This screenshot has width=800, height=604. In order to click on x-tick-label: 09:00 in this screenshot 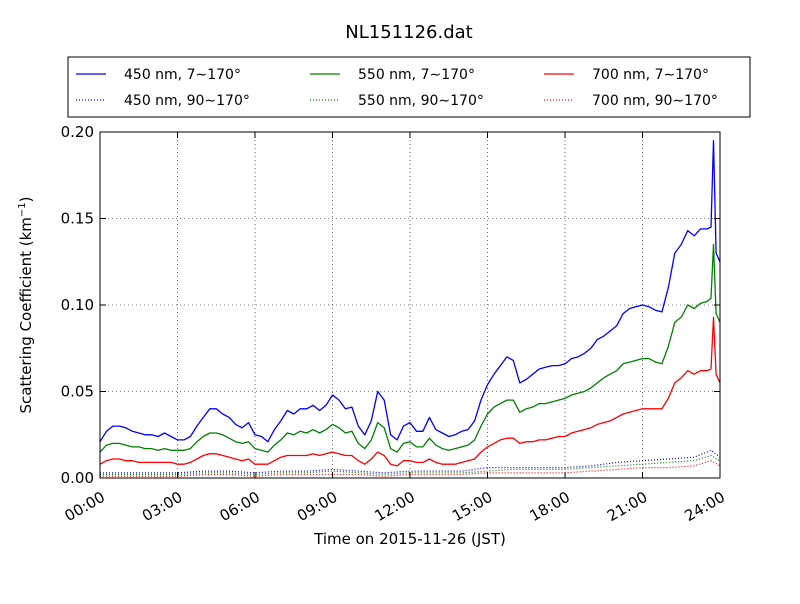, I will do `click(317, 506)`.